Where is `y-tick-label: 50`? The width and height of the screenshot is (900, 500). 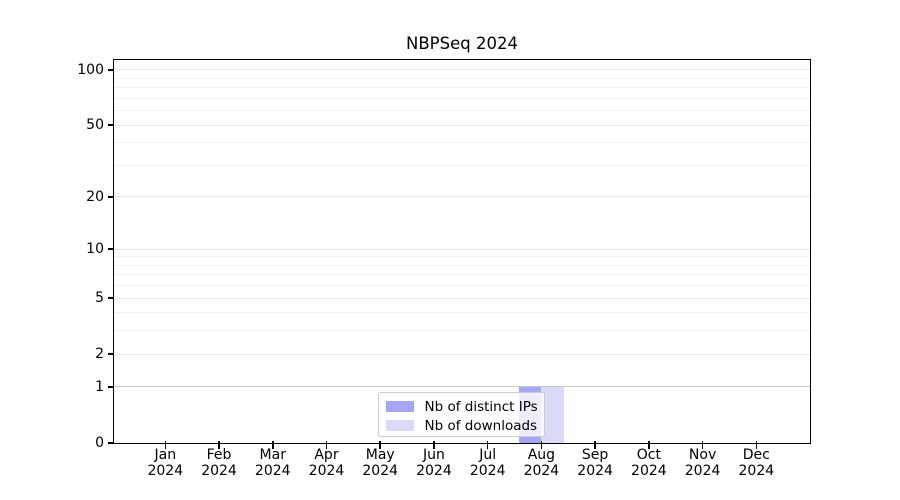
y-tick-label: 50 is located at coordinates (95, 125).